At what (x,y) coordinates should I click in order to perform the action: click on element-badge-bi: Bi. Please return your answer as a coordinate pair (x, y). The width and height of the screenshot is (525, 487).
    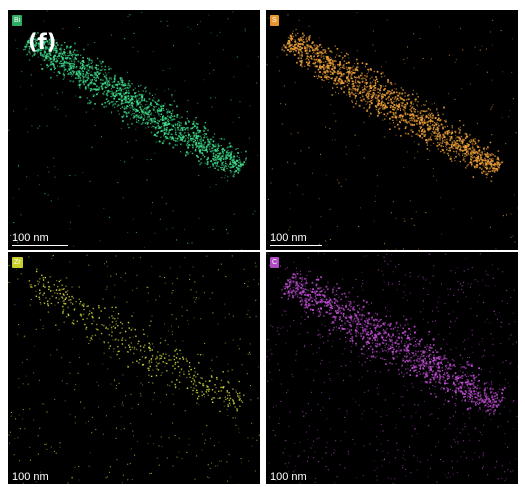
    Looking at the image, I should click on (17, 20).